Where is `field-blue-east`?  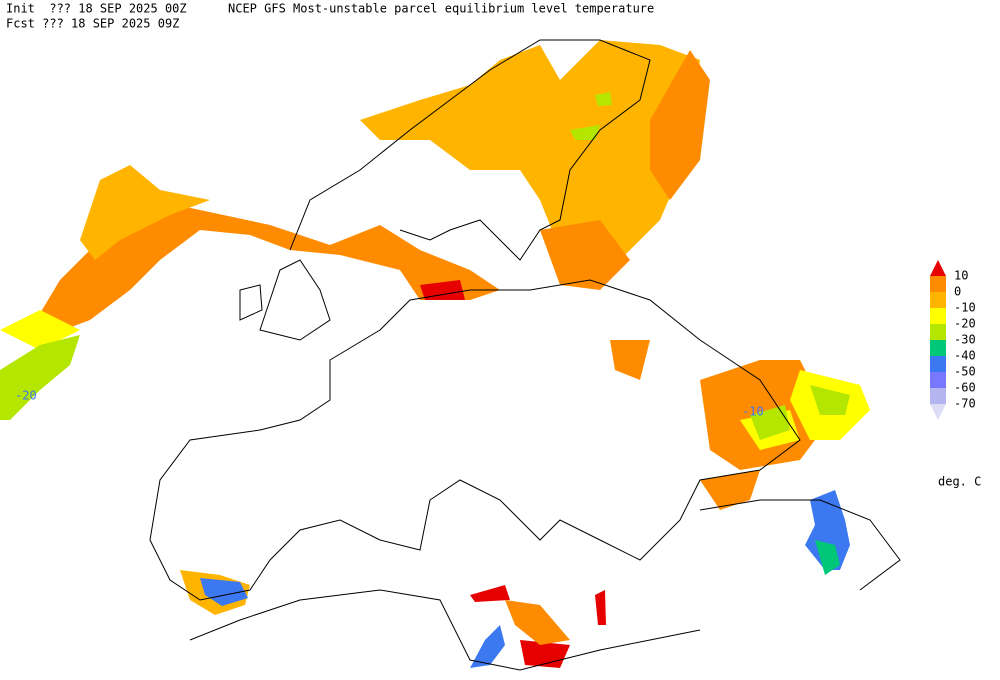 field-blue-east is located at coordinates (827, 530).